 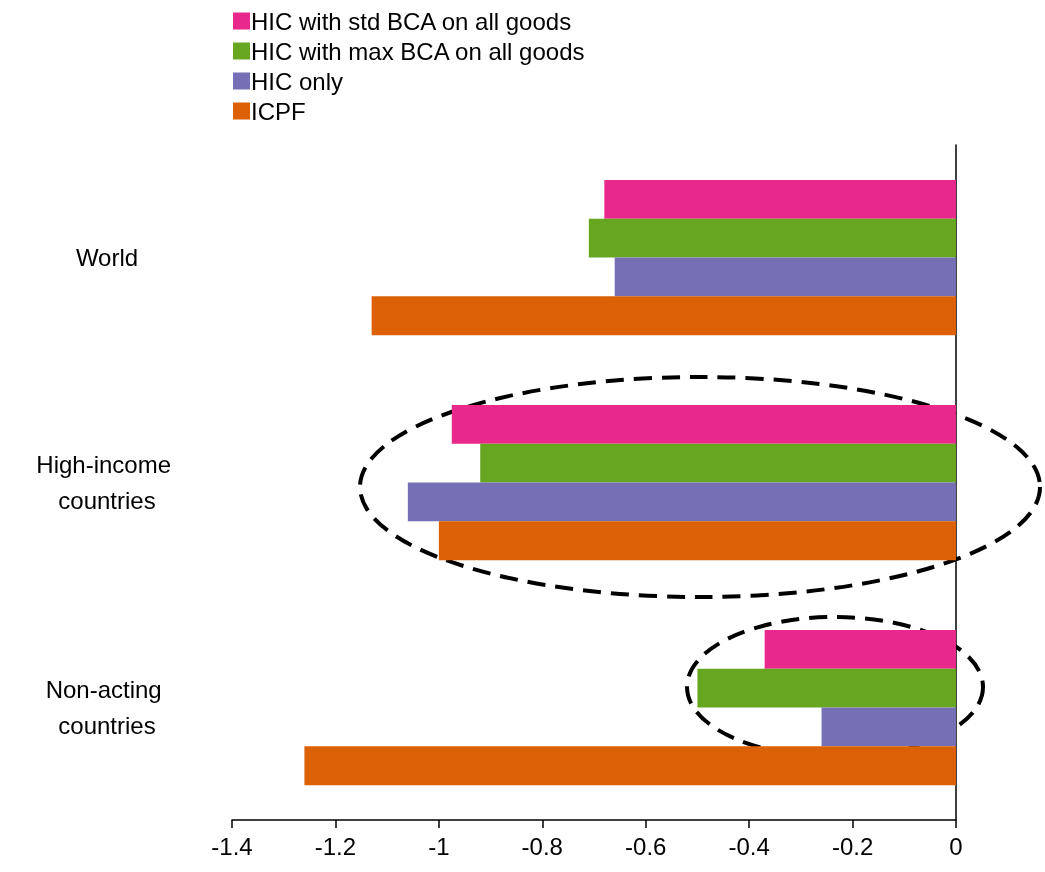 I want to click on legend-label: HIC with std BCA on all goods, so click(x=411, y=21).